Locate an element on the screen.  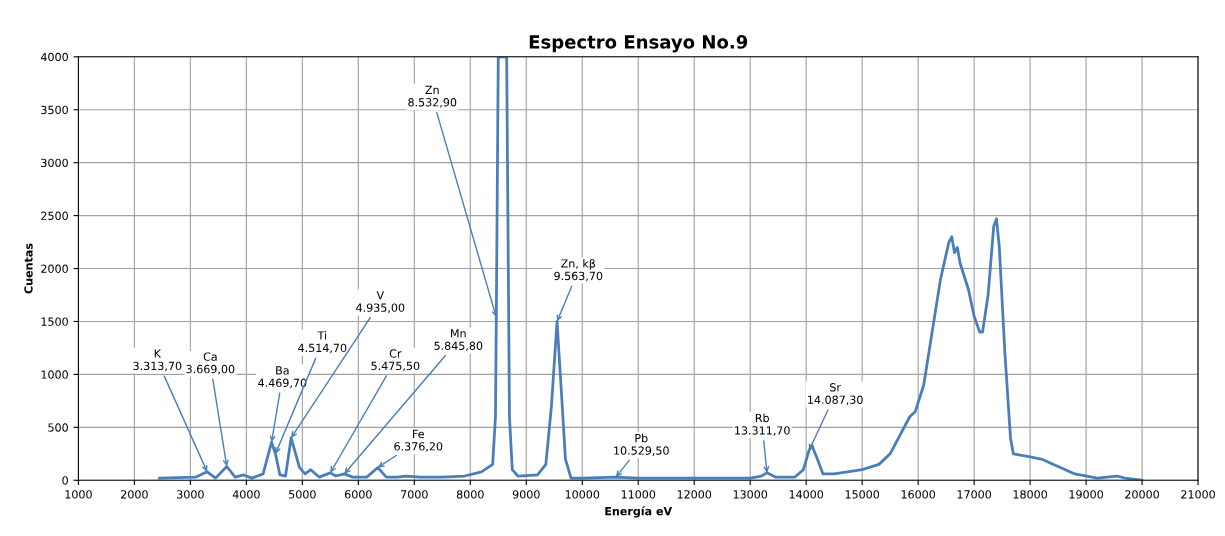
annotation: Zn, kβ 9.563,70 is located at coordinates (578, 270).